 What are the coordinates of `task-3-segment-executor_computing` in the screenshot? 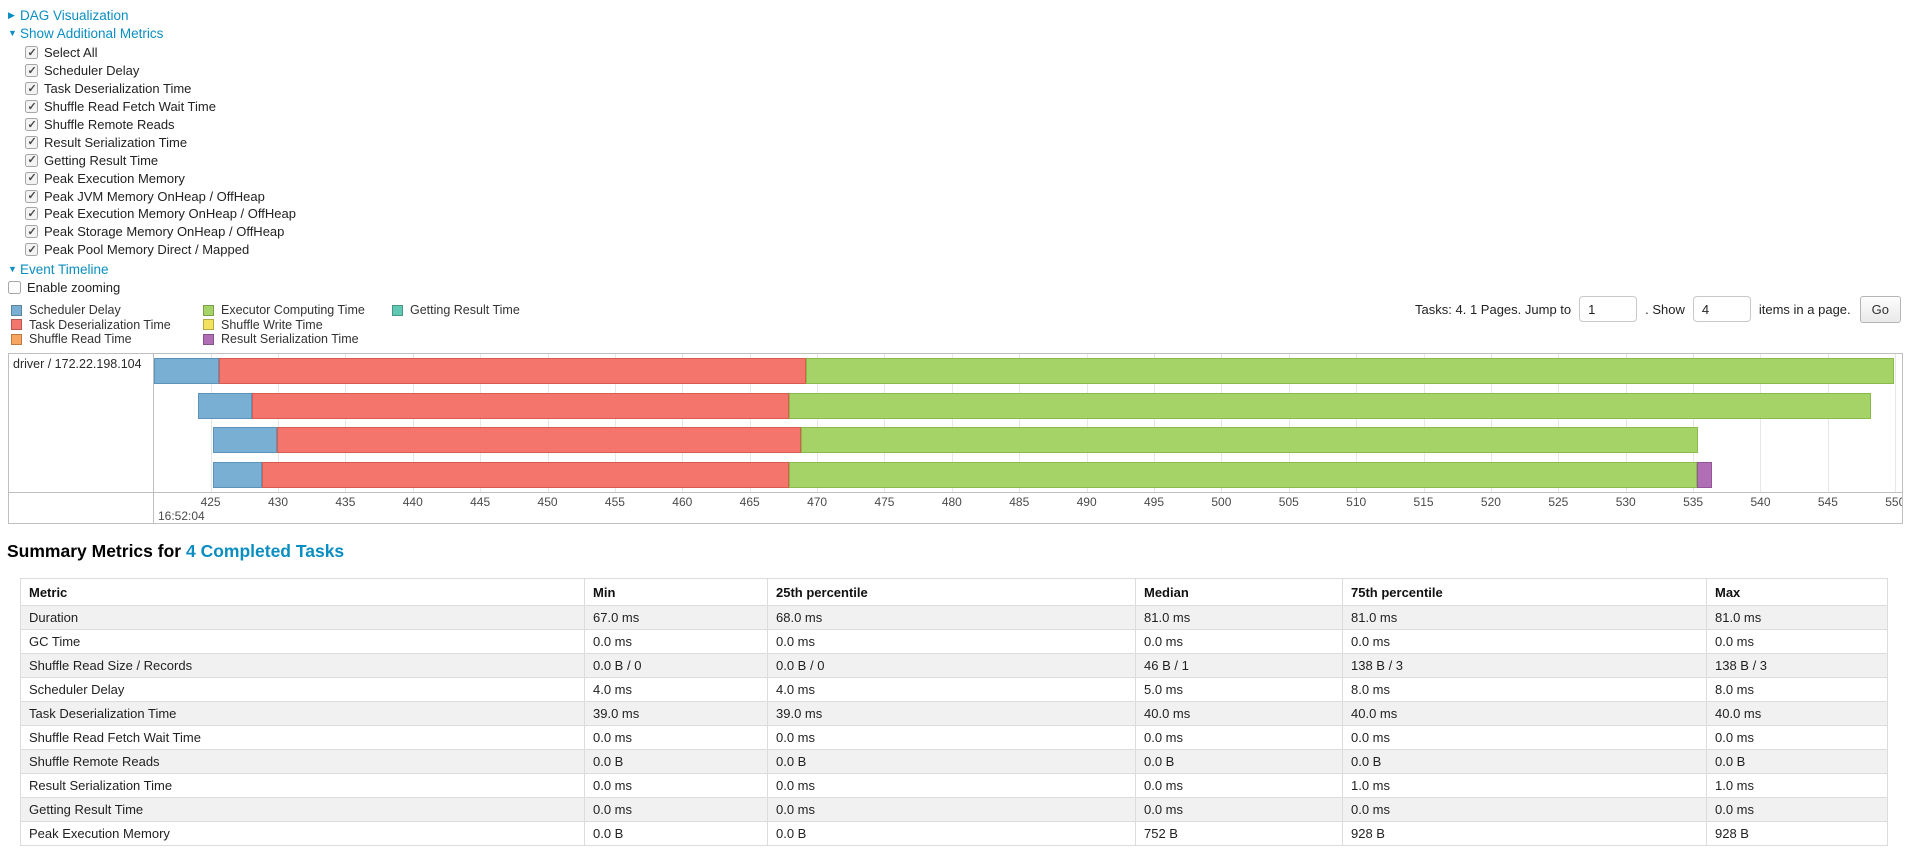 It's located at (1249, 440).